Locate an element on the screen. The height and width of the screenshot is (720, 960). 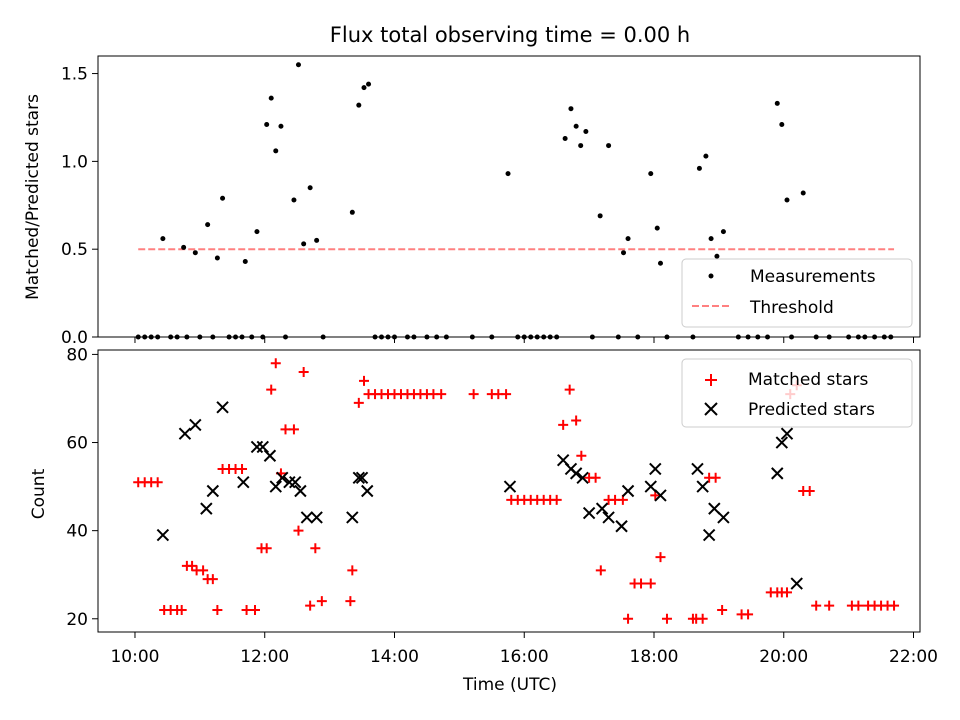
bottom-x-tick-label: 18:00 is located at coordinates (654, 657).